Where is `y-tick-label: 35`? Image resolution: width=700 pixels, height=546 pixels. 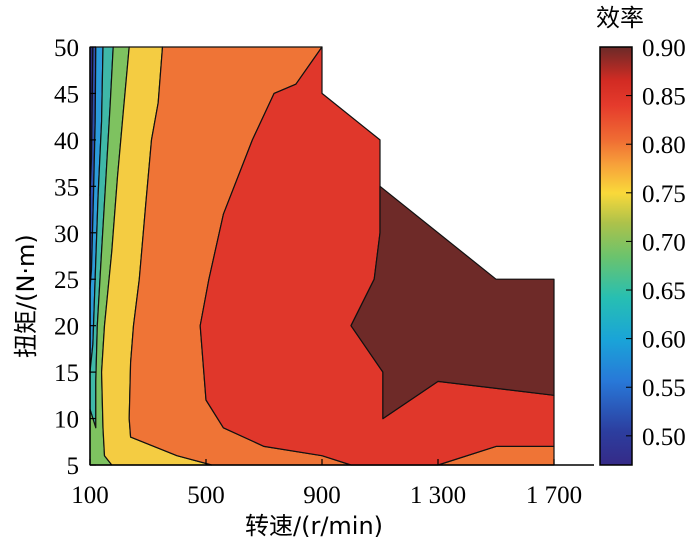 y-tick-label: 35 is located at coordinates (66, 187).